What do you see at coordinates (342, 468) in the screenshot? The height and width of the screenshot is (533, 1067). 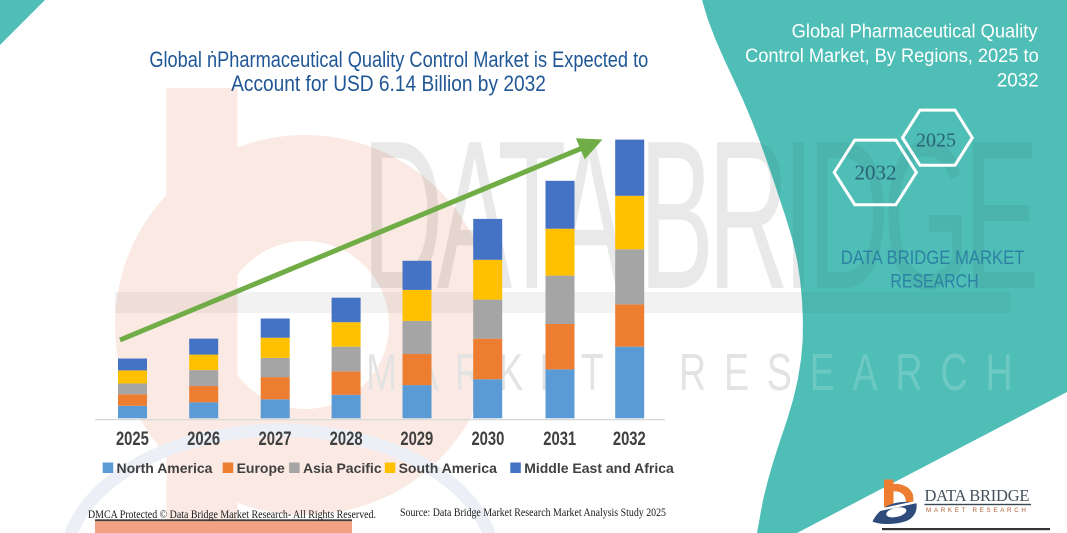 I see `svg-text: Asia Pacific` at bounding box center [342, 468].